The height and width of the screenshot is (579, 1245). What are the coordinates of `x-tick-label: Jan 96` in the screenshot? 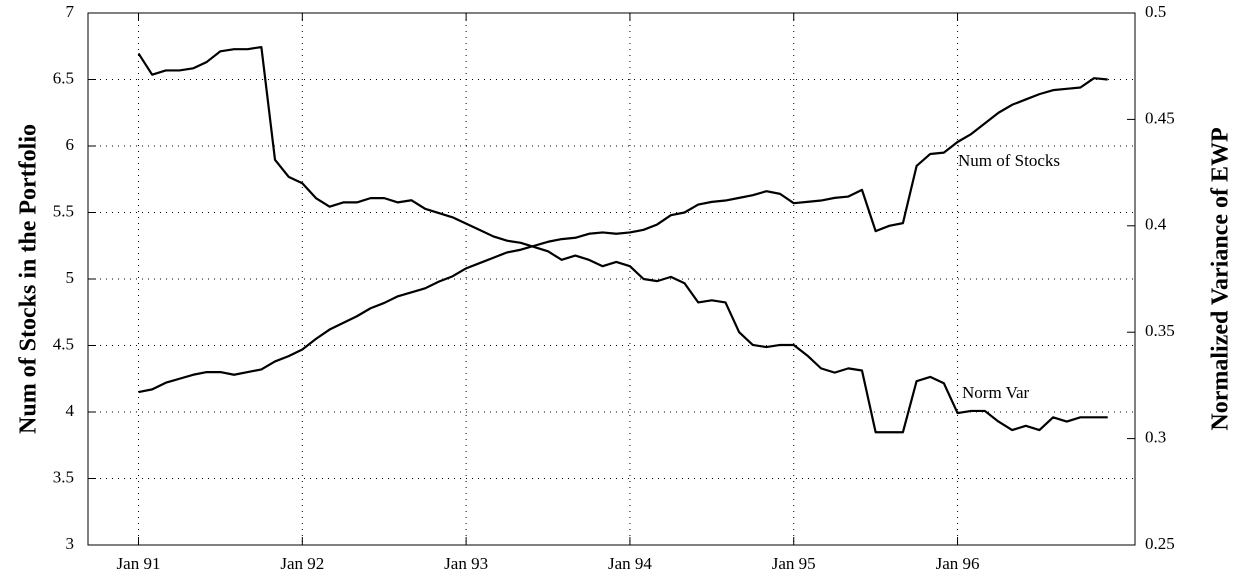 It's located at (958, 563).